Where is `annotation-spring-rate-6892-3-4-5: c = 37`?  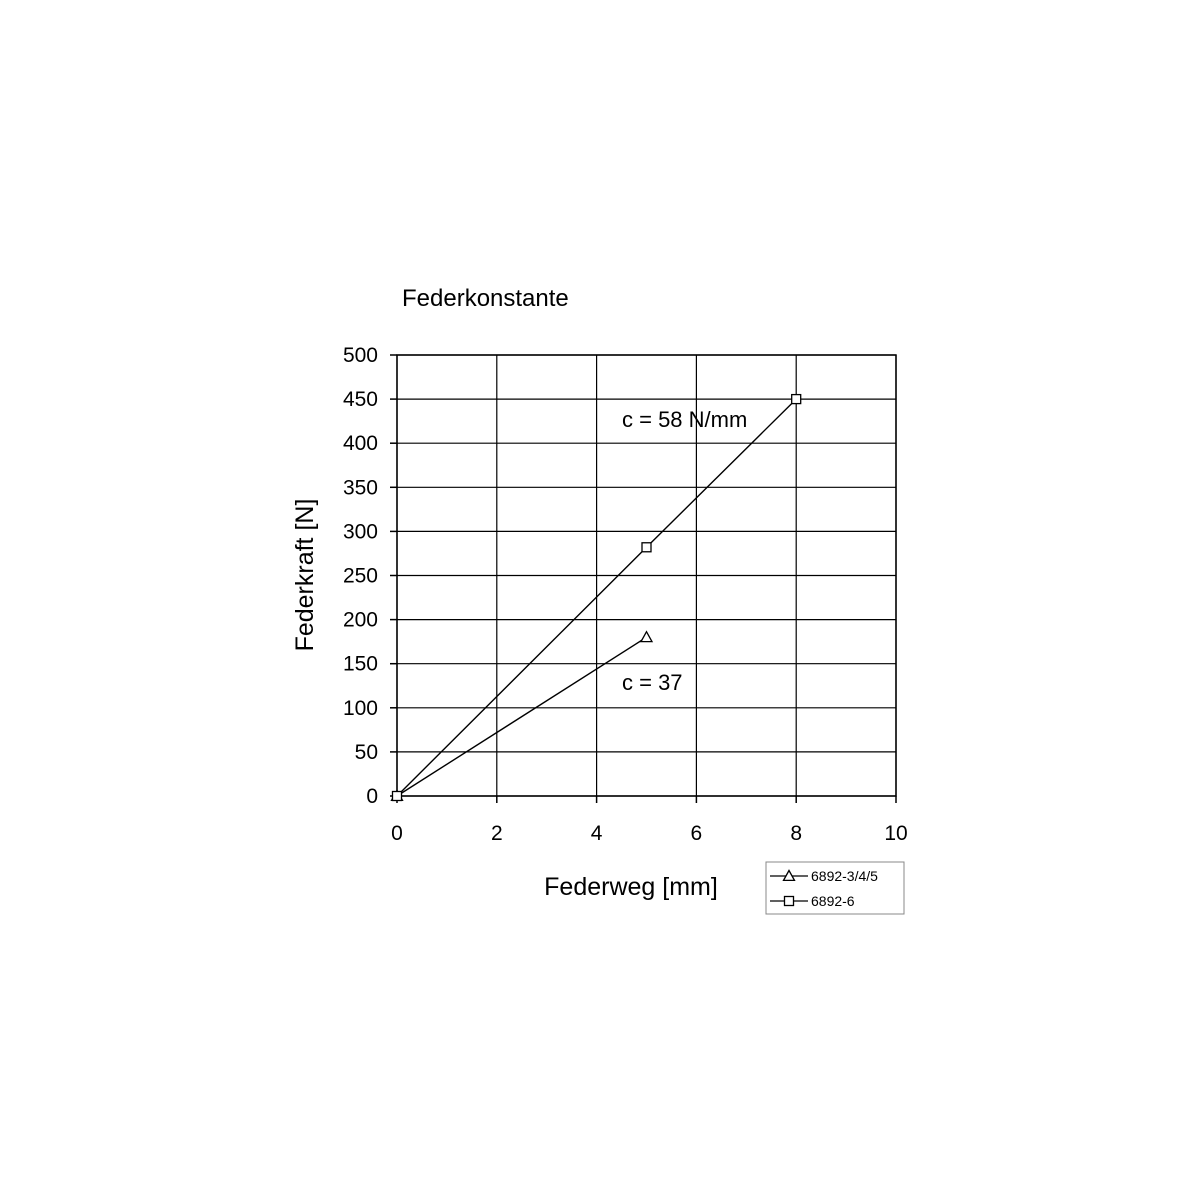 annotation-spring-rate-6892-3-4-5: c = 37 is located at coordinates (652, 682).